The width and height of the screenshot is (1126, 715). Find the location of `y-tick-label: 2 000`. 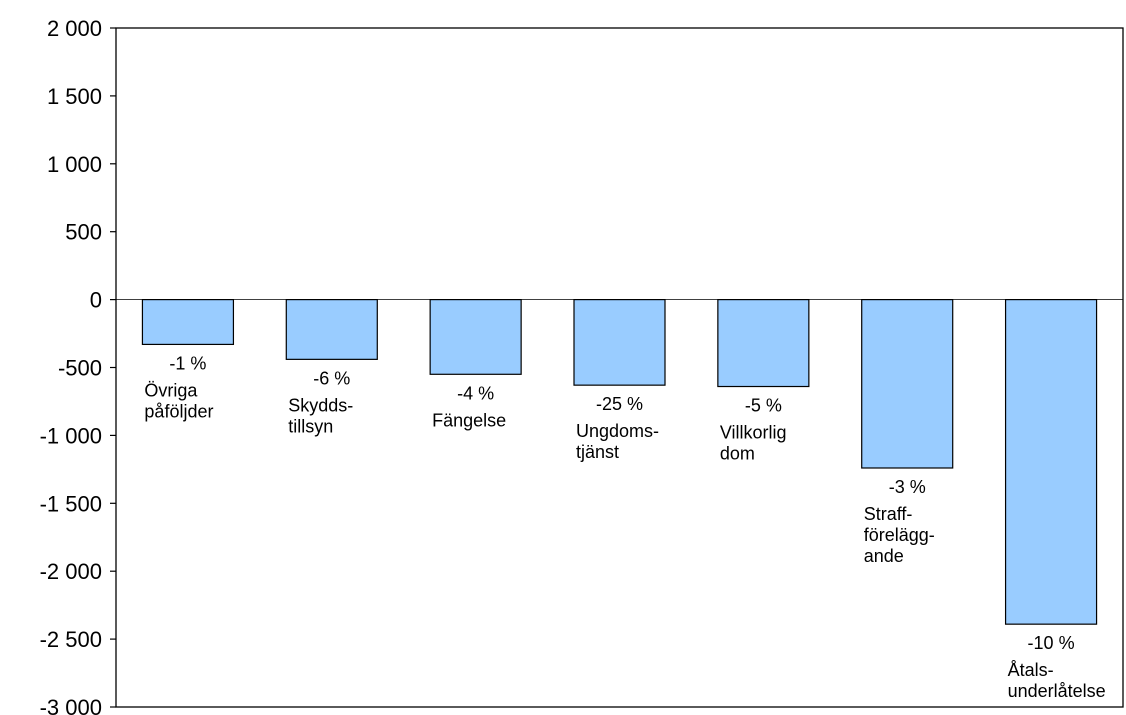

y-tick-label: 2 000 is located at coordinates (74, 28).